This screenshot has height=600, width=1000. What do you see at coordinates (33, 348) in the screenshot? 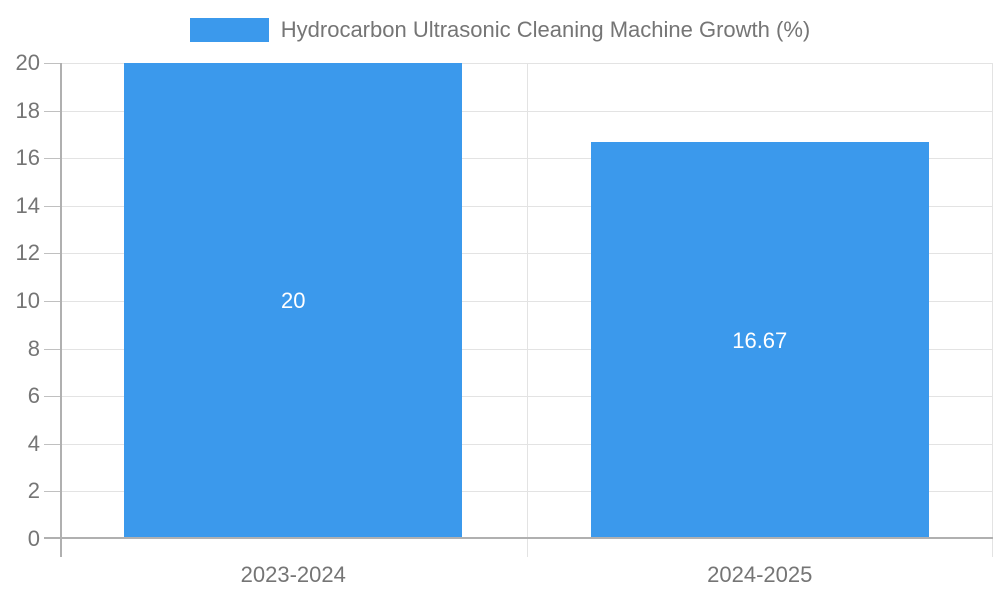
I see `y-tick-label: 8` at bounding box center [33, 348].